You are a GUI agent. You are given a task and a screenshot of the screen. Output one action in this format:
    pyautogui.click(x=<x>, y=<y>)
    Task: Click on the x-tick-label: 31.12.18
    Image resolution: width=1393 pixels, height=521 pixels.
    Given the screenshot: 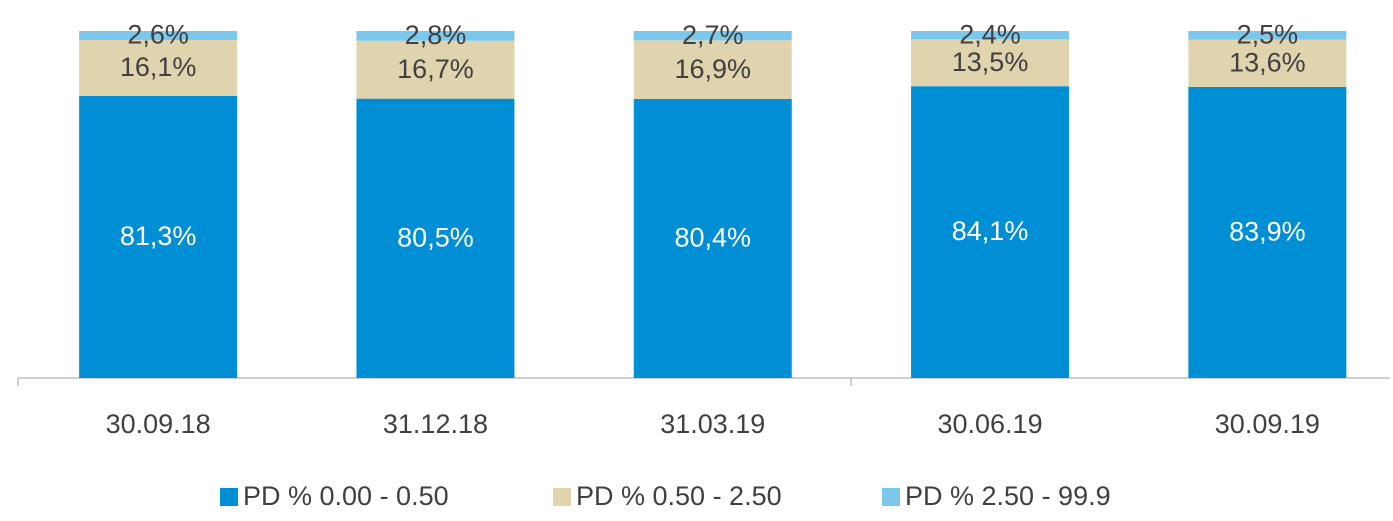 What is the action you would take?
    pyautogui.click(x=435, y=424)
    